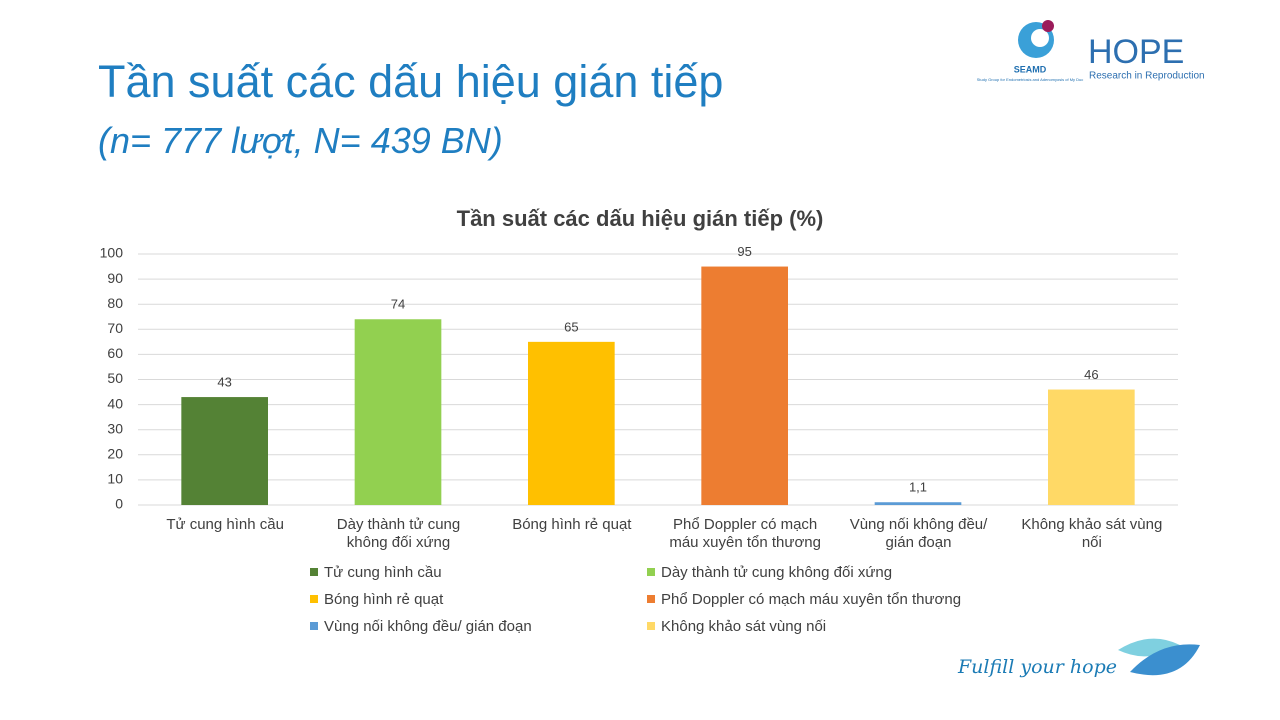 This screenshot has height=720, width=1280. Describe the element at coordinates (112, 253) in the screenshot. I see `y-tick-label: 100` at that location.